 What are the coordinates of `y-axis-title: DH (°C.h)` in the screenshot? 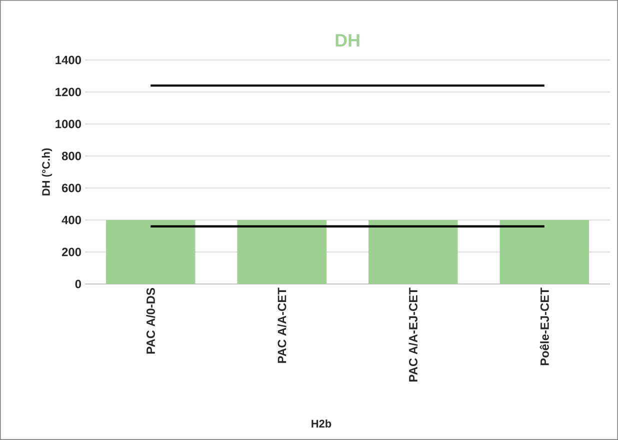 It's located at (47, 172).